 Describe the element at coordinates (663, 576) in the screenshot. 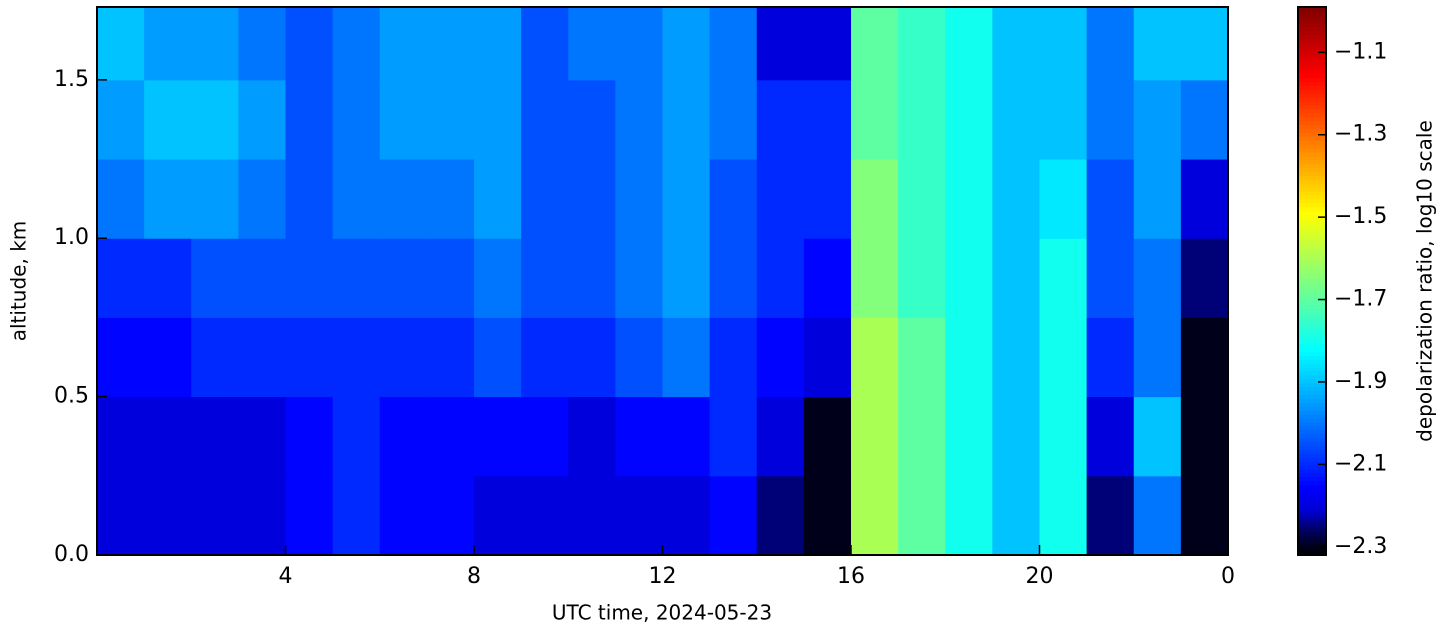

I see `x-tick-label: 12` at that location.